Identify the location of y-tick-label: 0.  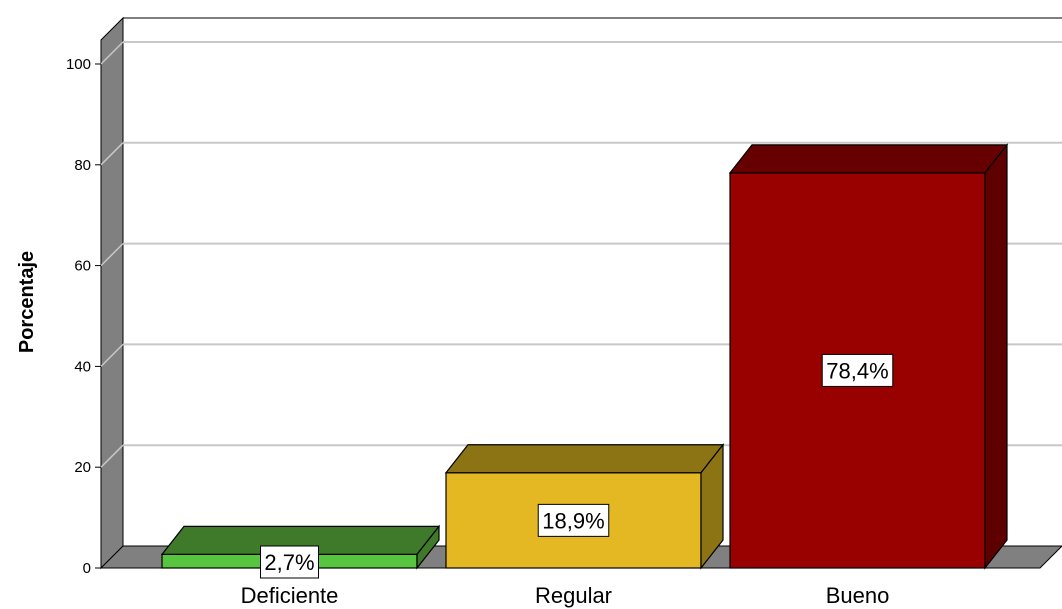
(87, 568).